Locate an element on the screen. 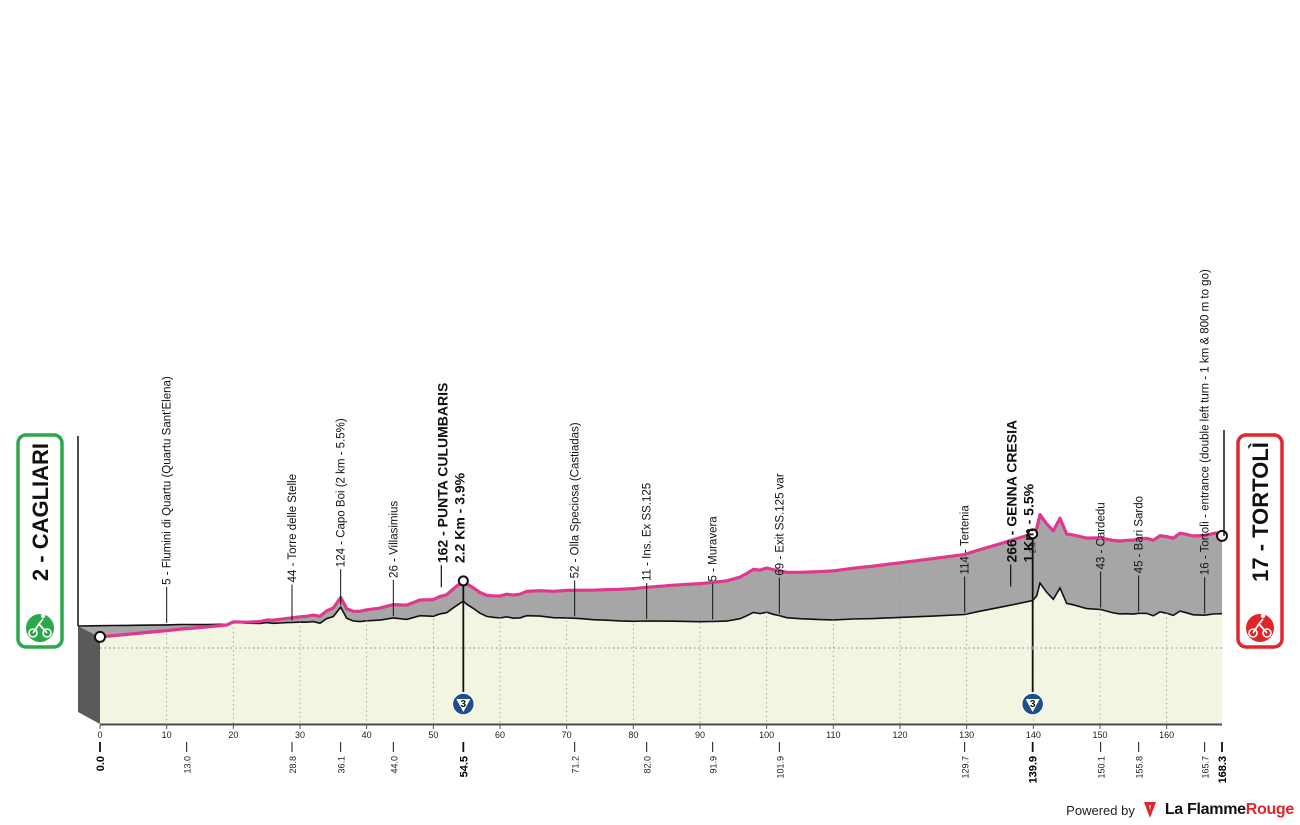 The width and height of the screenshot is (1300, 825). waypoint: 45 - Bari Sardo is located at coordinates (1140, 554).